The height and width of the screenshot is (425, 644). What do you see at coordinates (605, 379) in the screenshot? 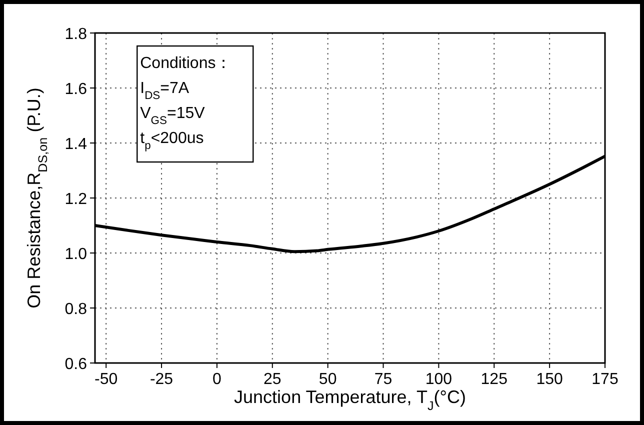
I see `x-tick-label: 175` at bounding box center [605, 379].